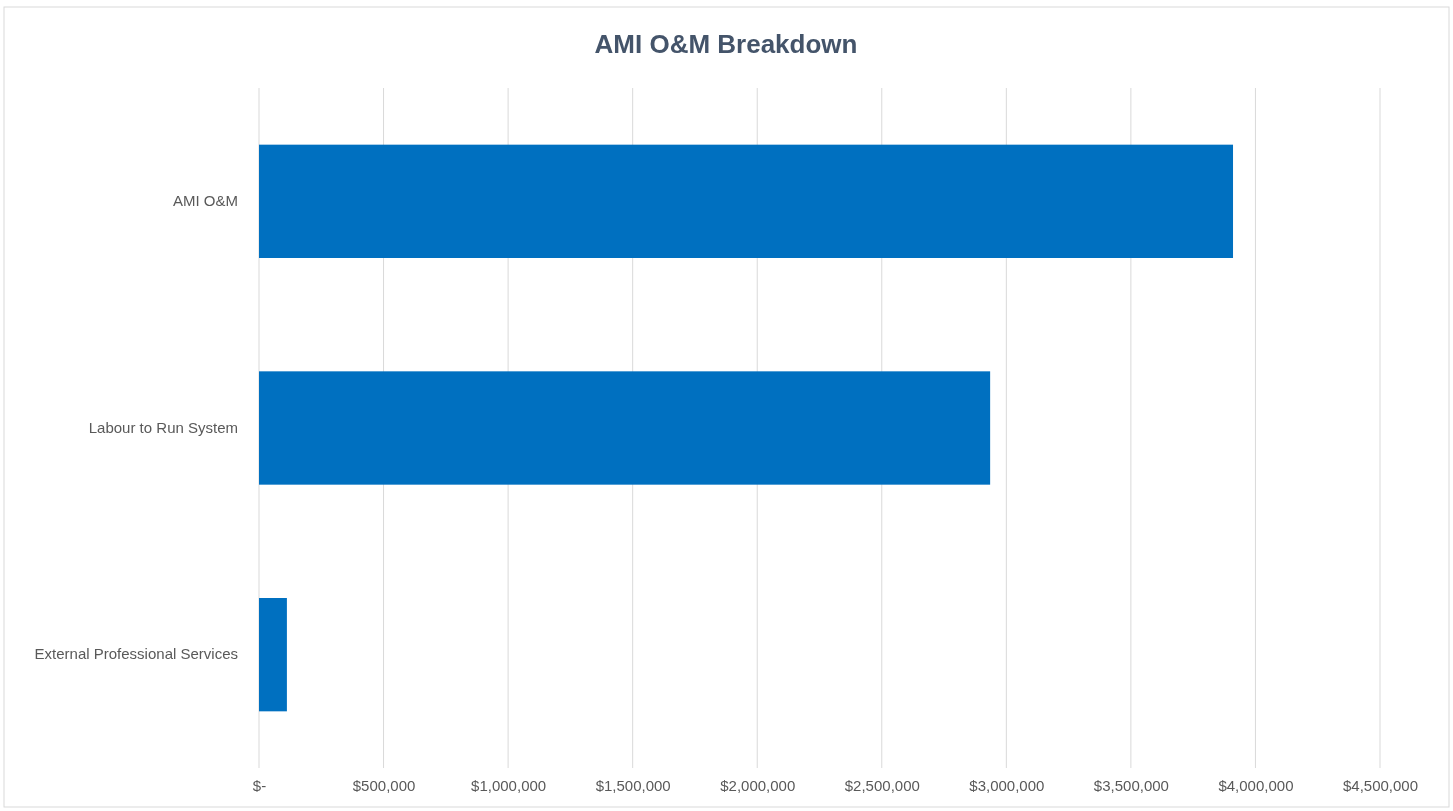  Describe the element at coordinates (1380, 785) in the screenshot. I see `x-tick-label: $4,500,000` at that location.